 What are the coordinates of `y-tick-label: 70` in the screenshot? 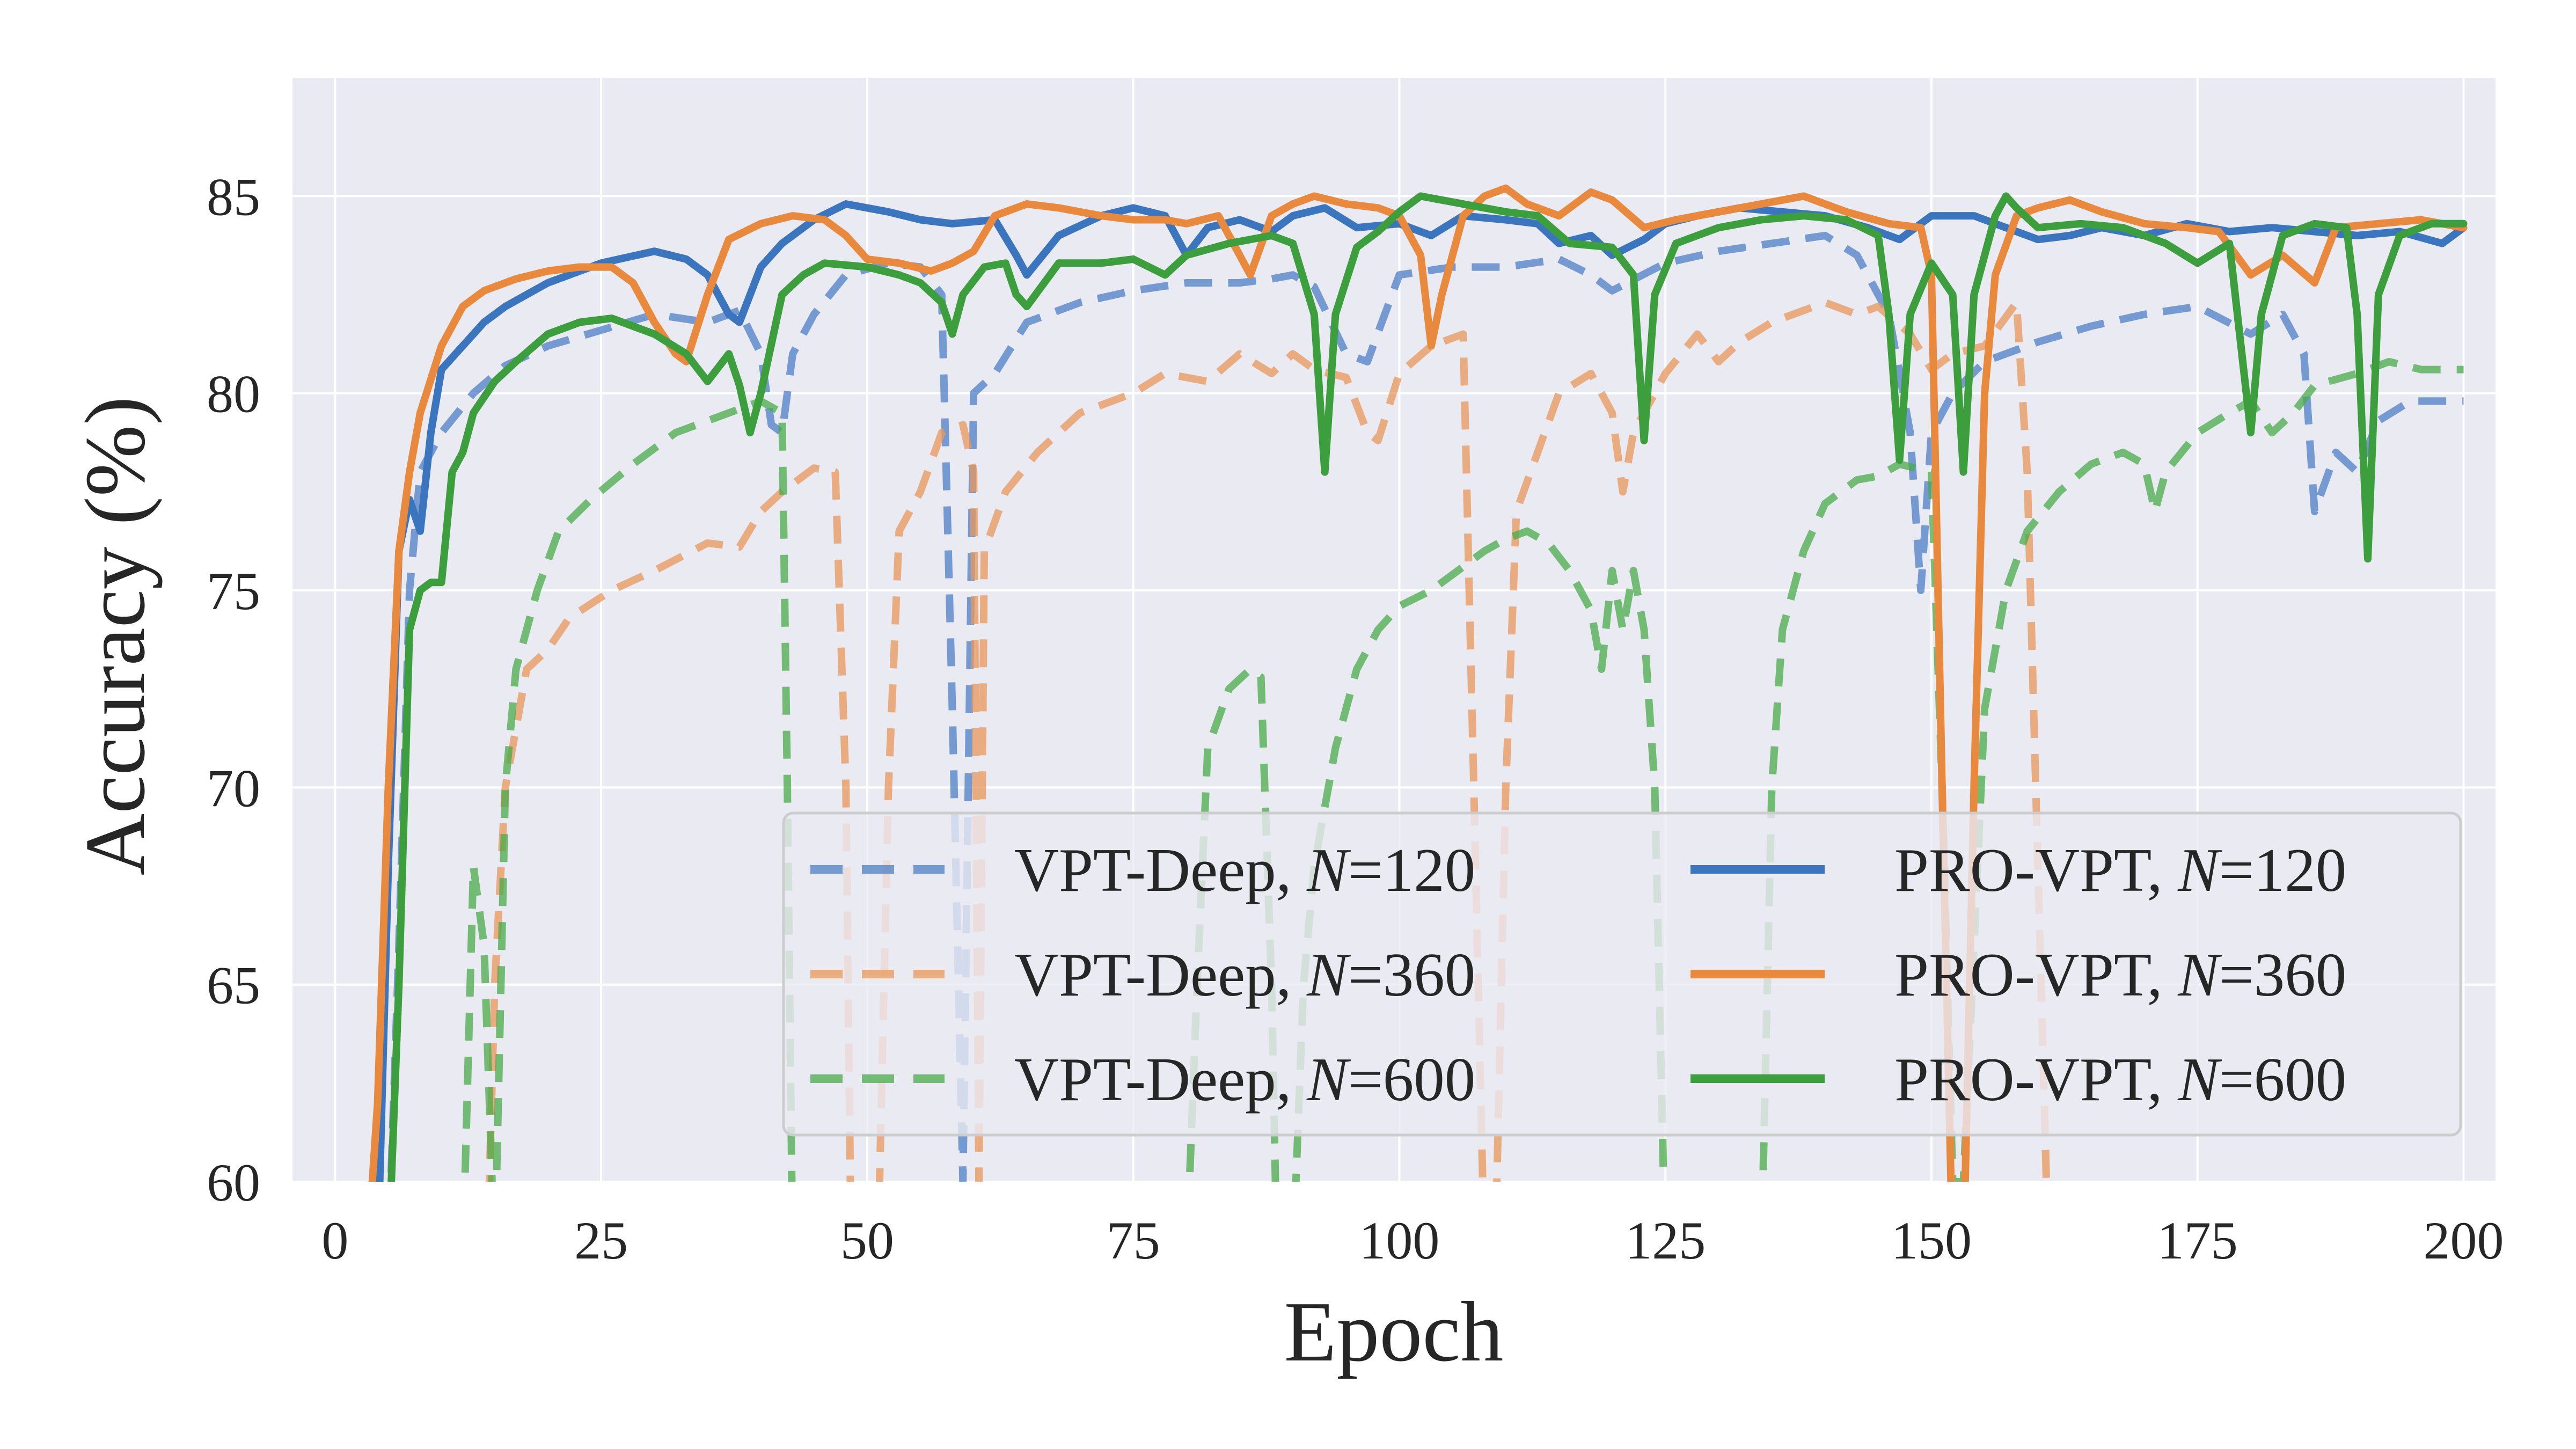 It's located at (233, 788).